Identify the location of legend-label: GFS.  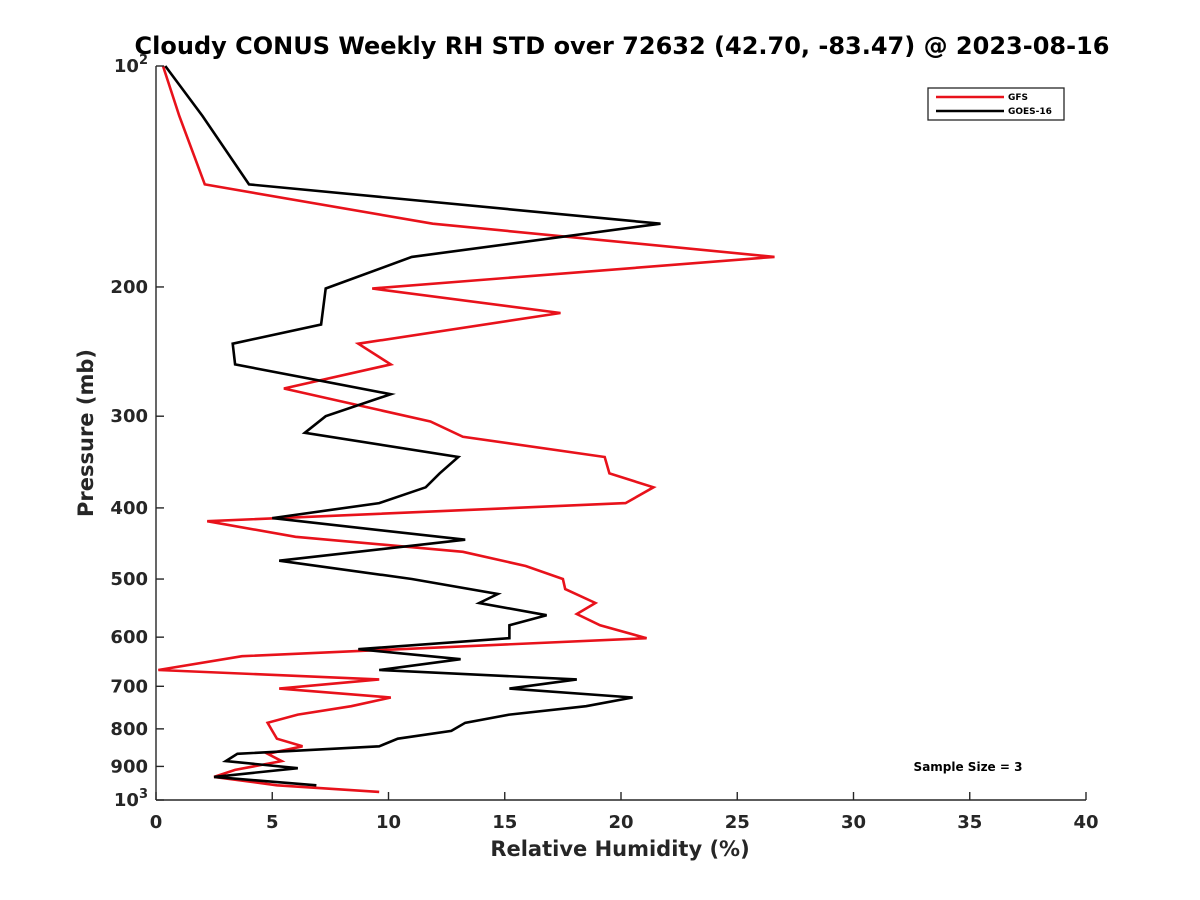
(1018, 98).